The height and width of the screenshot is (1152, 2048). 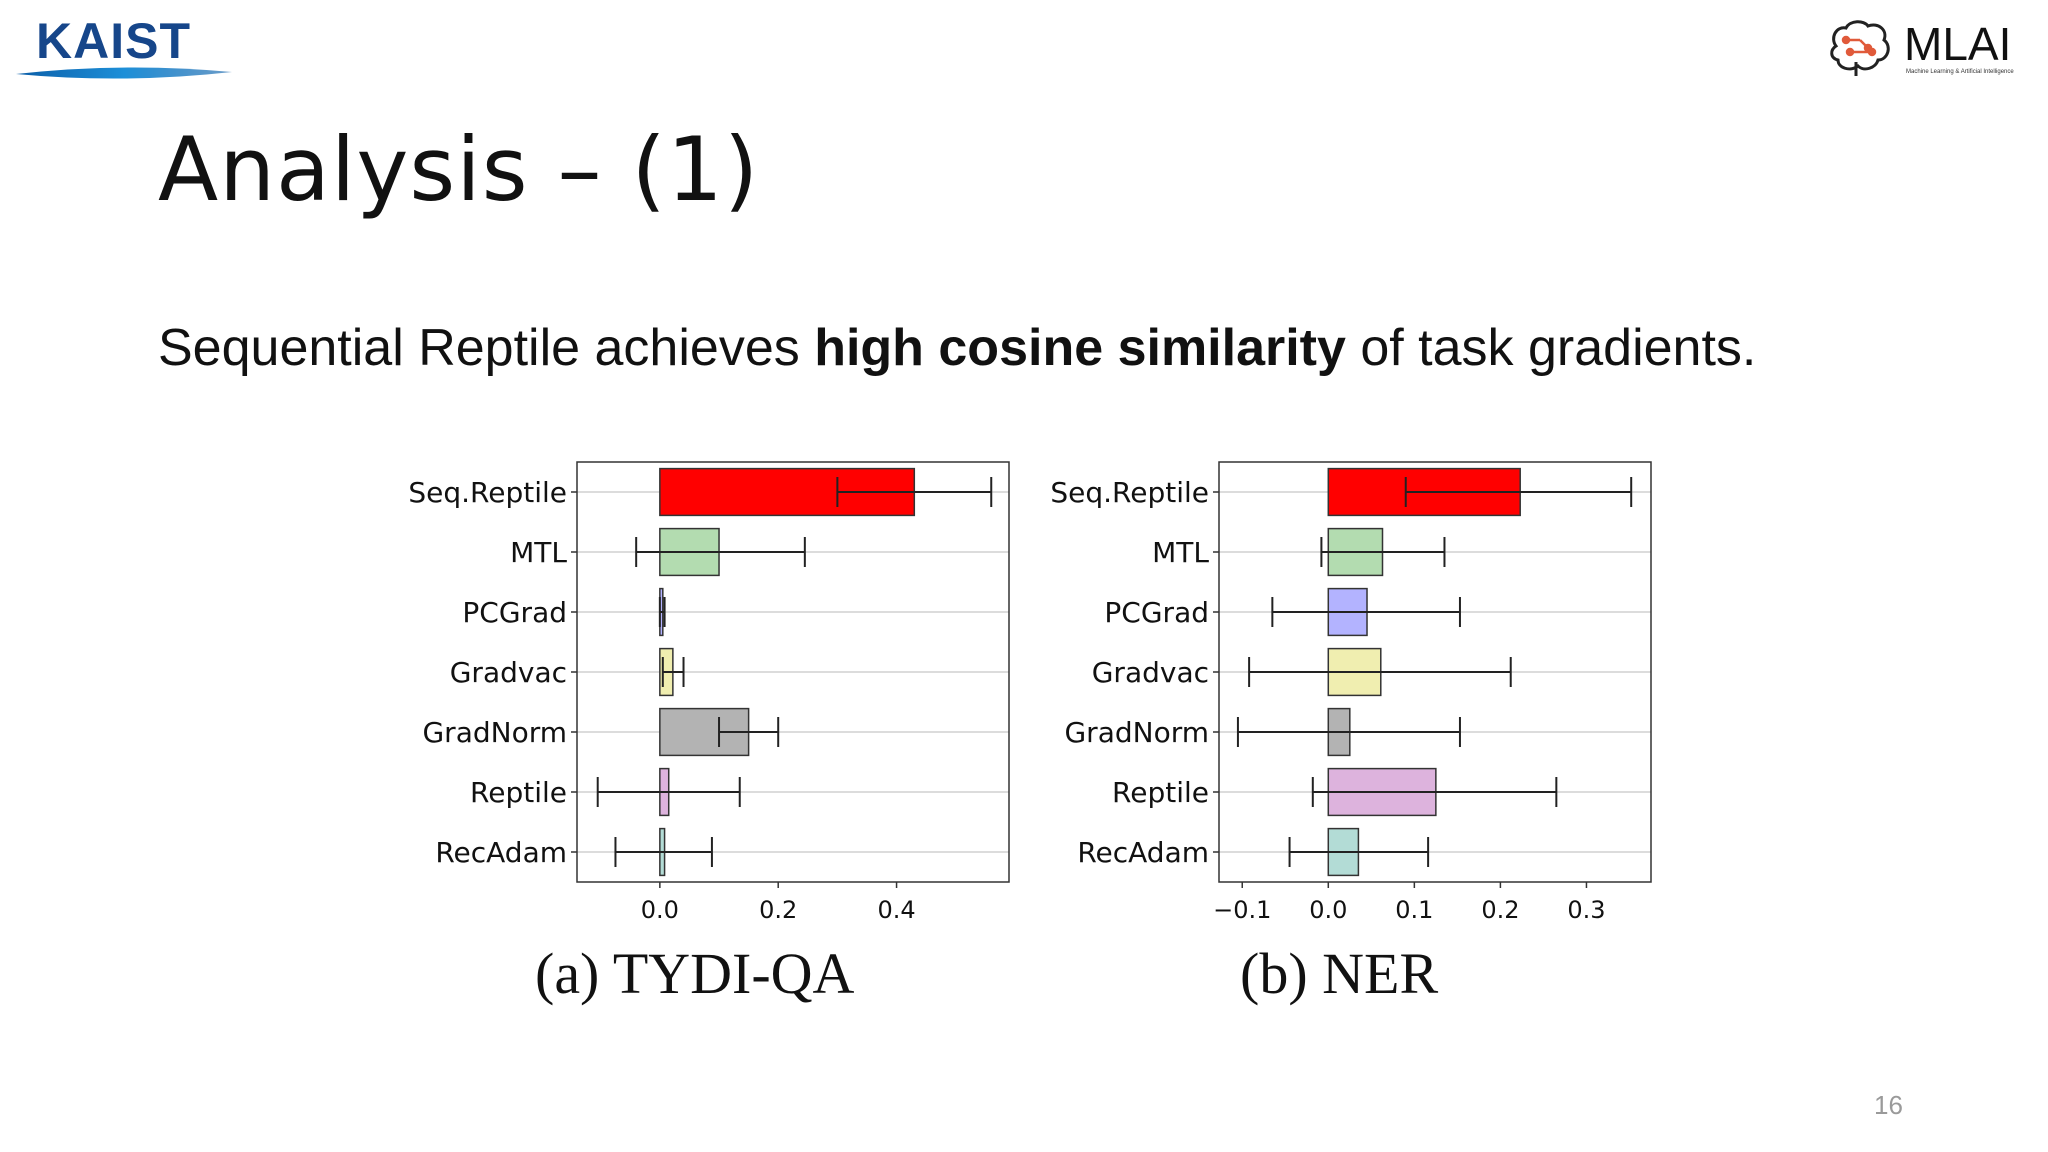 I want to click on brain-icon, so click(x=1860, y=48).